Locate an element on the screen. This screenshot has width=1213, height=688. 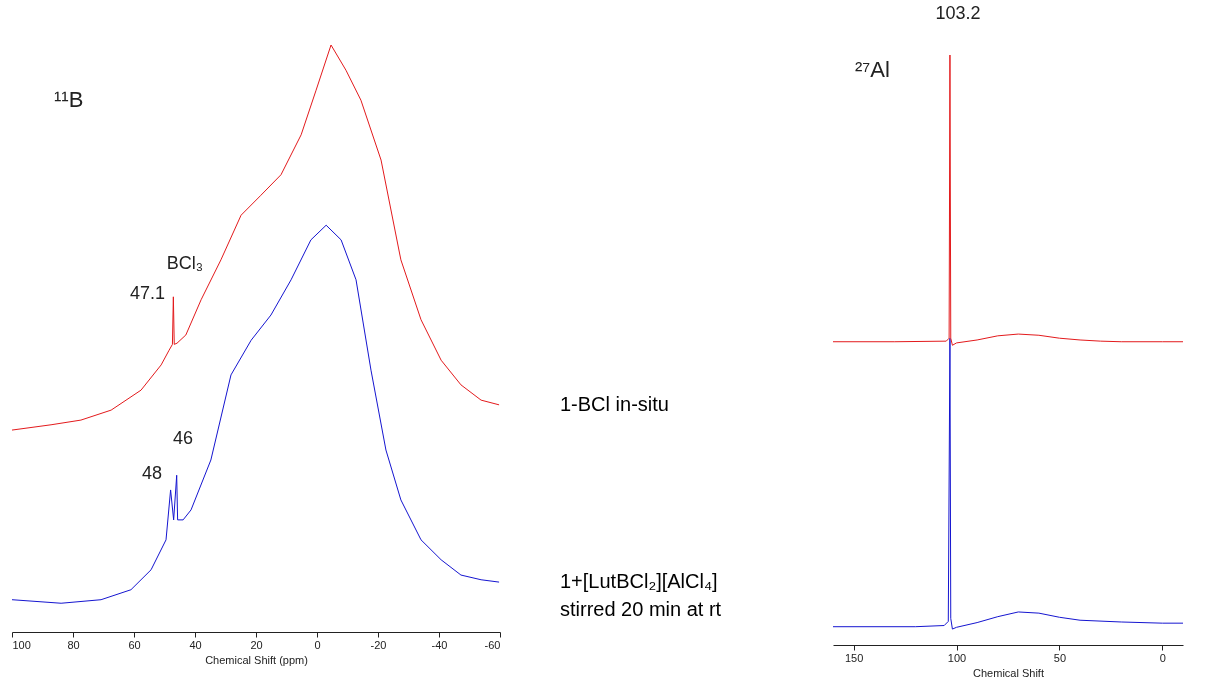
x-tick-label: -60 is located at coordinates (492, 644).